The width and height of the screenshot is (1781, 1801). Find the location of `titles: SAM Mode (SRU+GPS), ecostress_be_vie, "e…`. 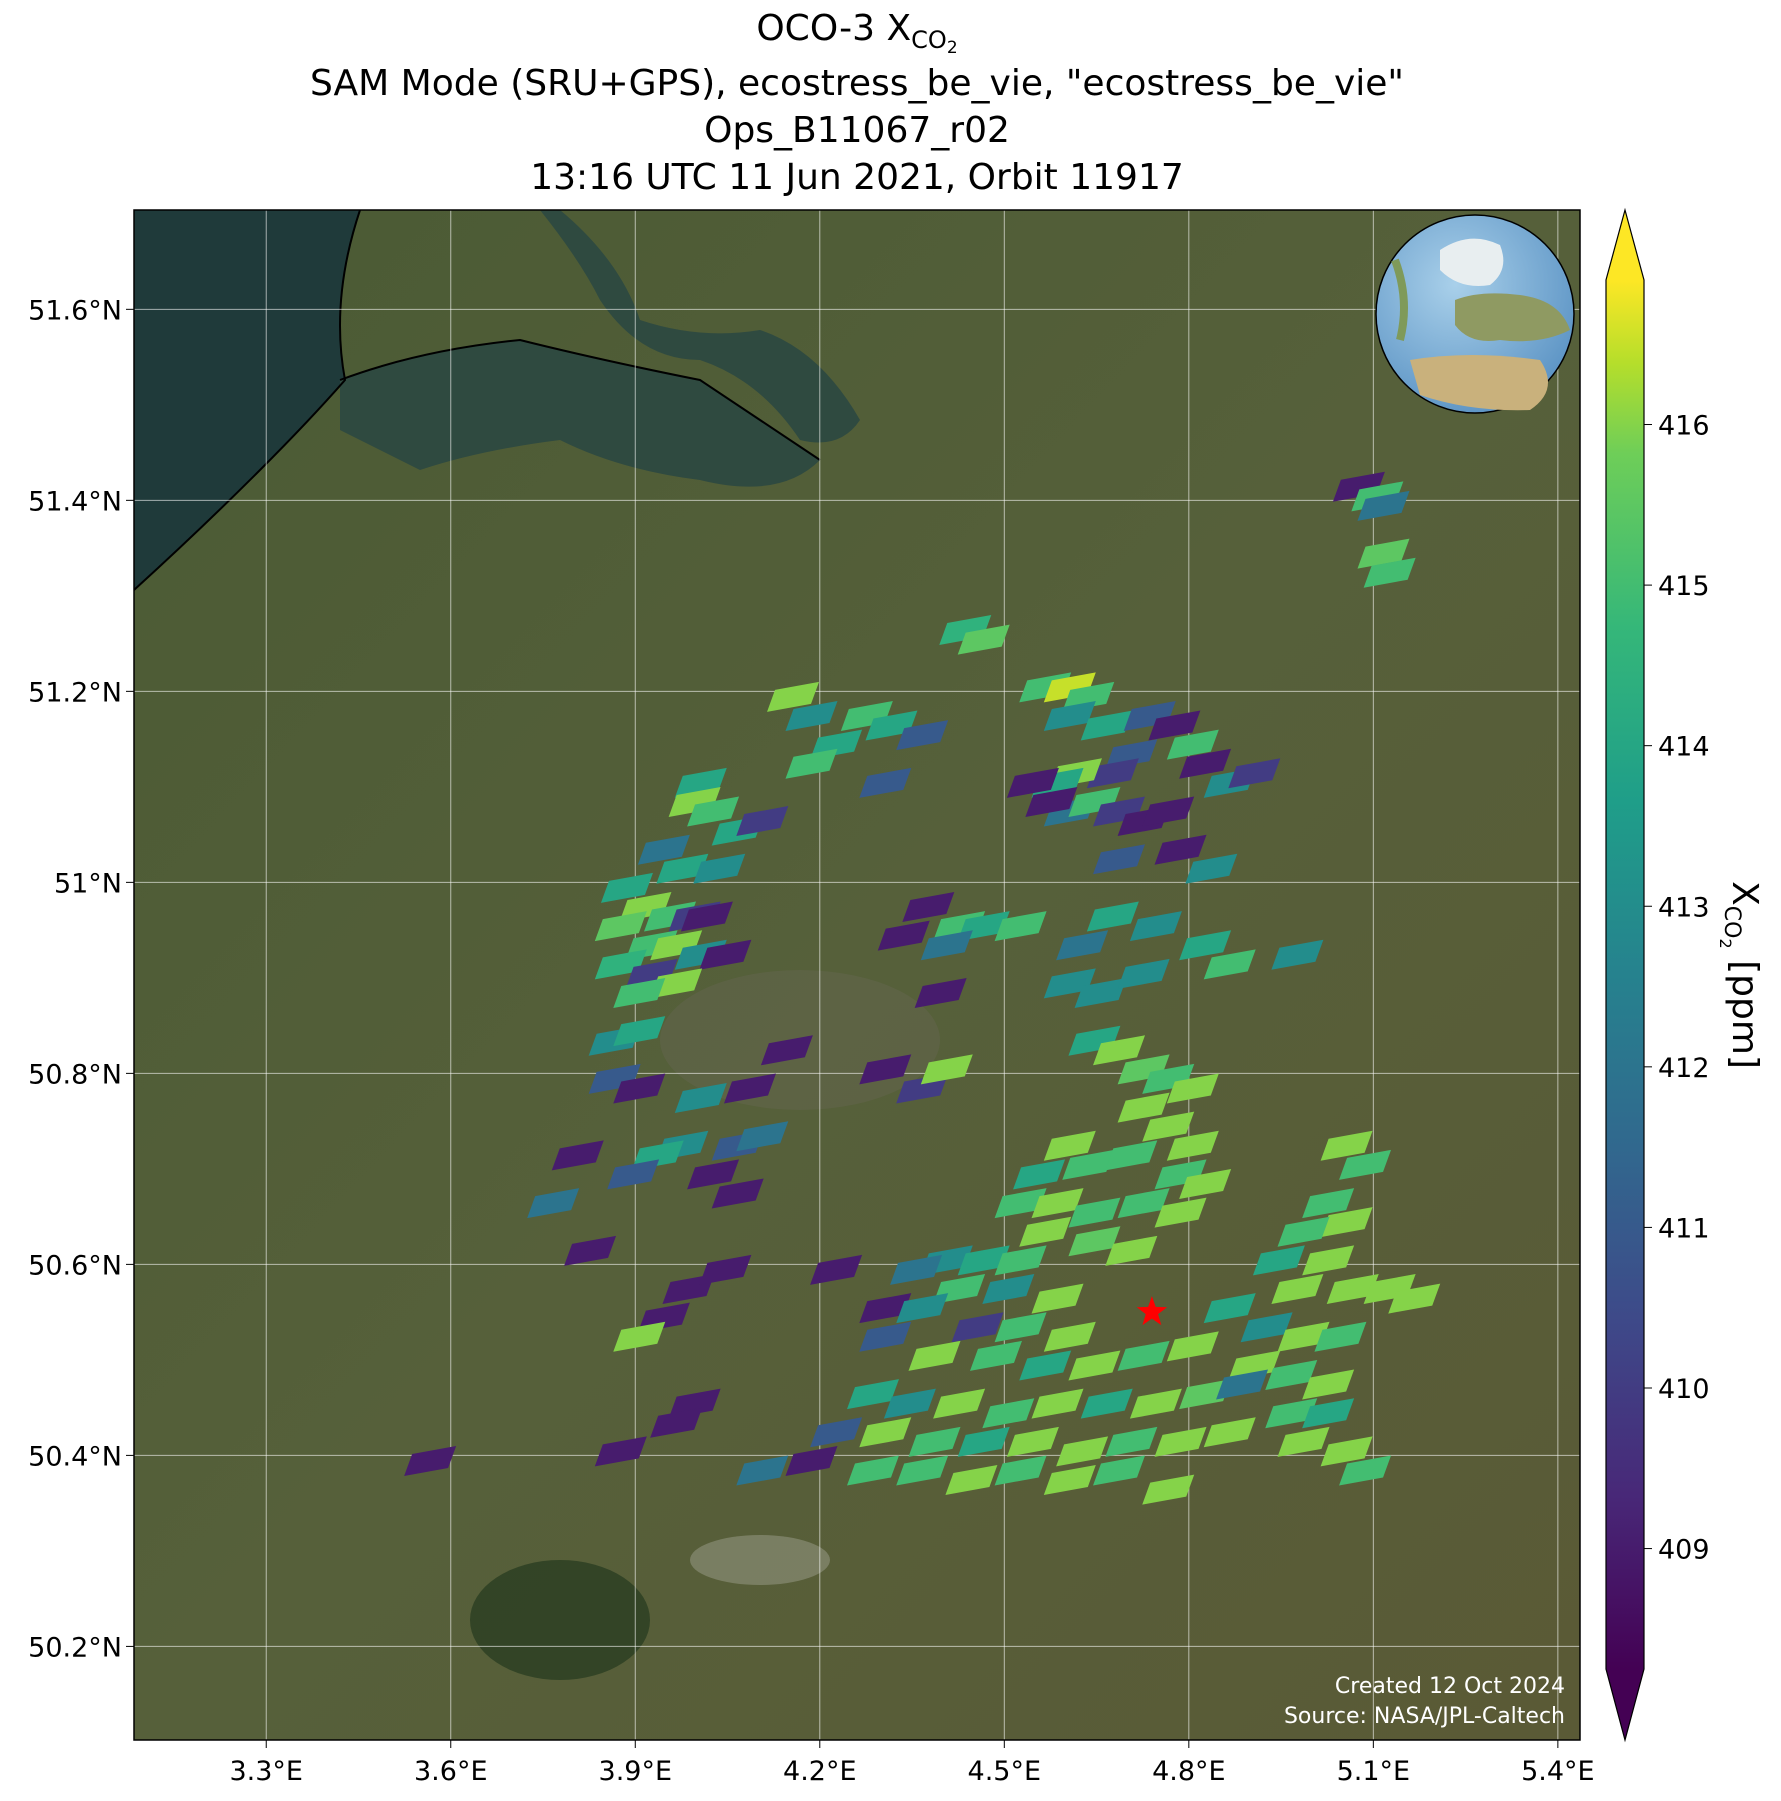

titles: SAM Mode (SRU+GPS), ecostress_be_vie, "e… is located at coordinates (857, 130).